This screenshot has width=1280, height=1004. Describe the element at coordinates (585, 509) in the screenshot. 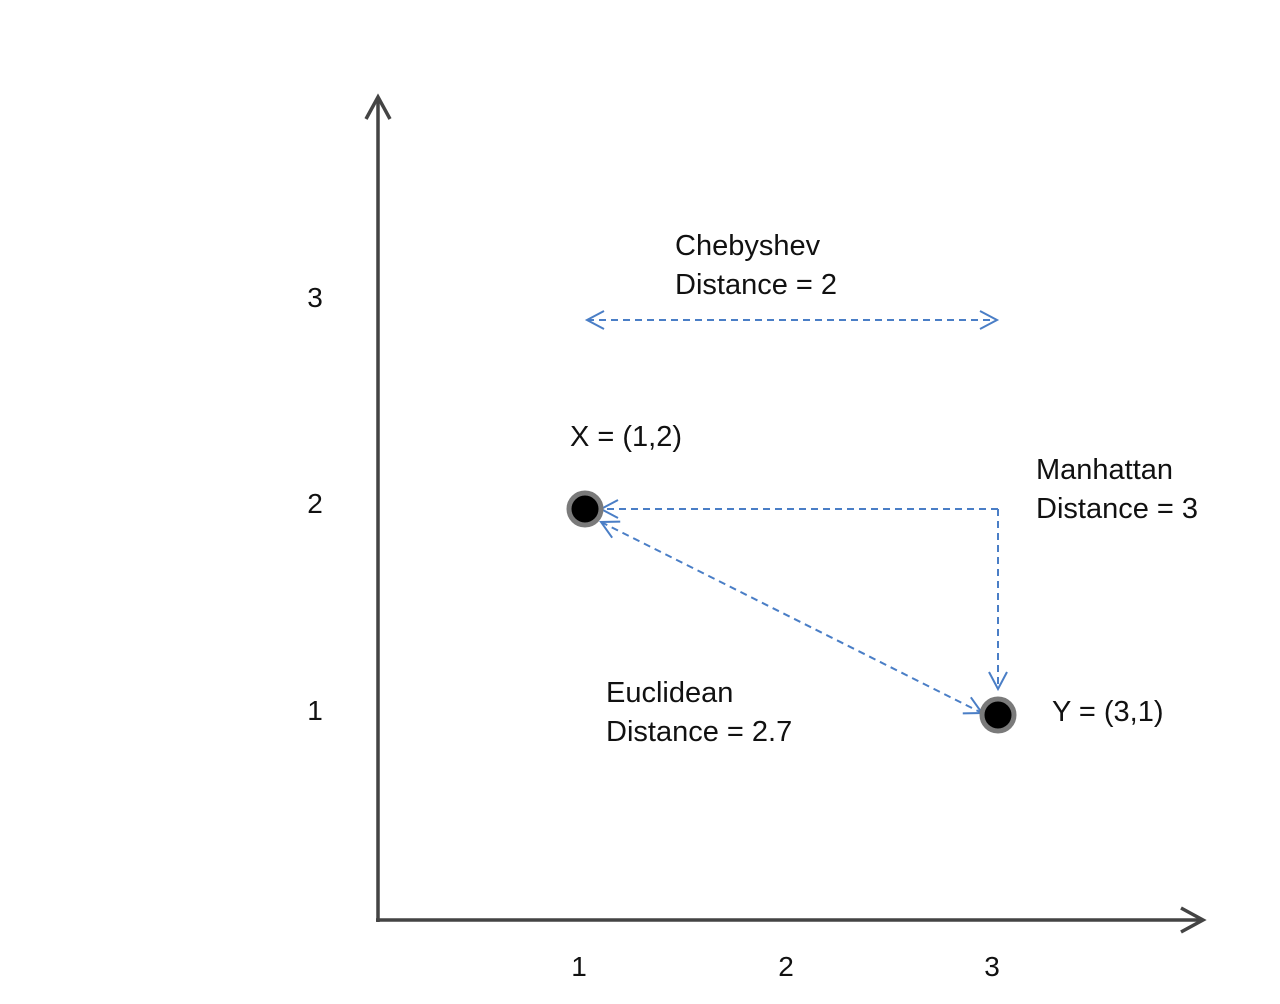

I see `point-x` at that location.